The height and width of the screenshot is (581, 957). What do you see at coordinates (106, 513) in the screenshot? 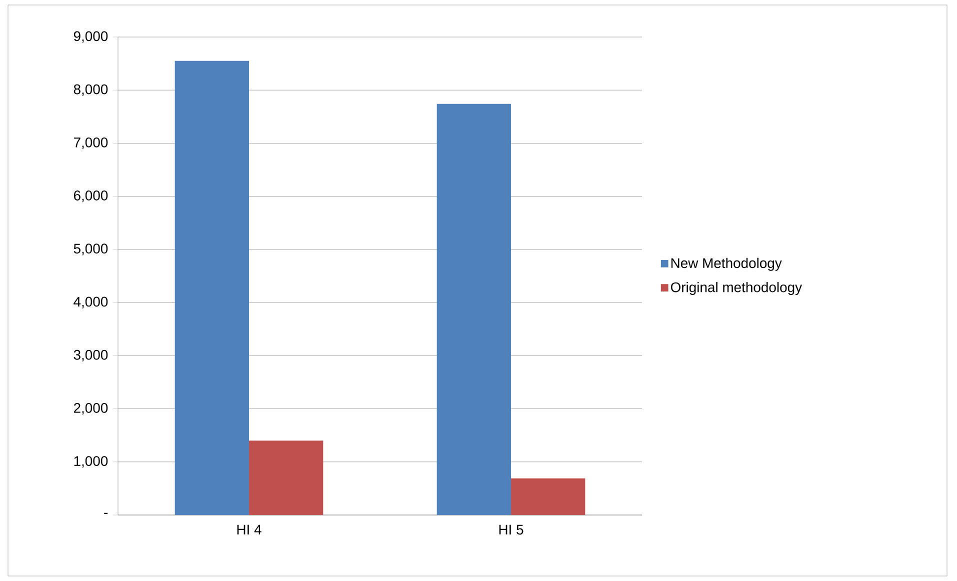
I see `y-tick-label: -` at bounding box center [106, 513].